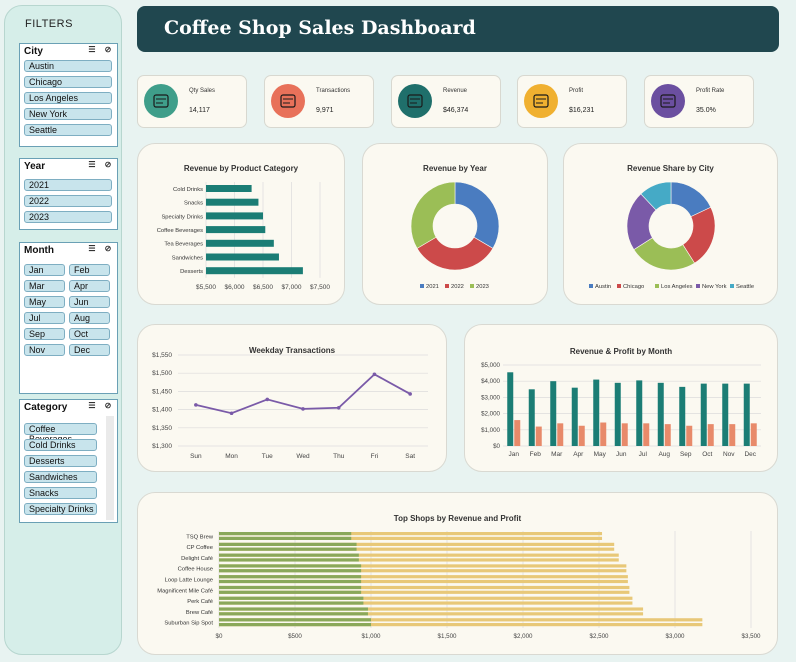 The image size is (796, 662). I want to click on x-tick-label: Feb, so click(536, 454).